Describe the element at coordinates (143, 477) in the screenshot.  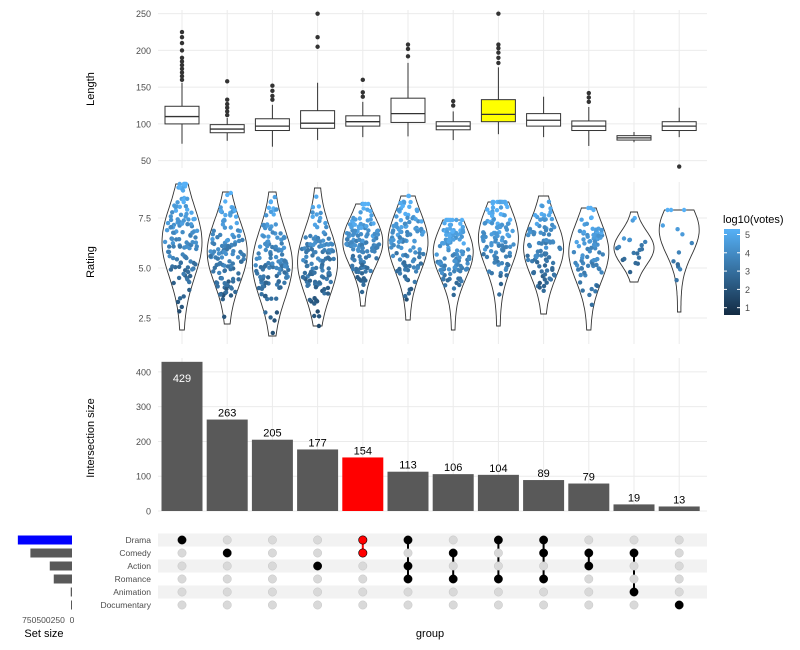
I see `bar-tick-label: 100` at that location.